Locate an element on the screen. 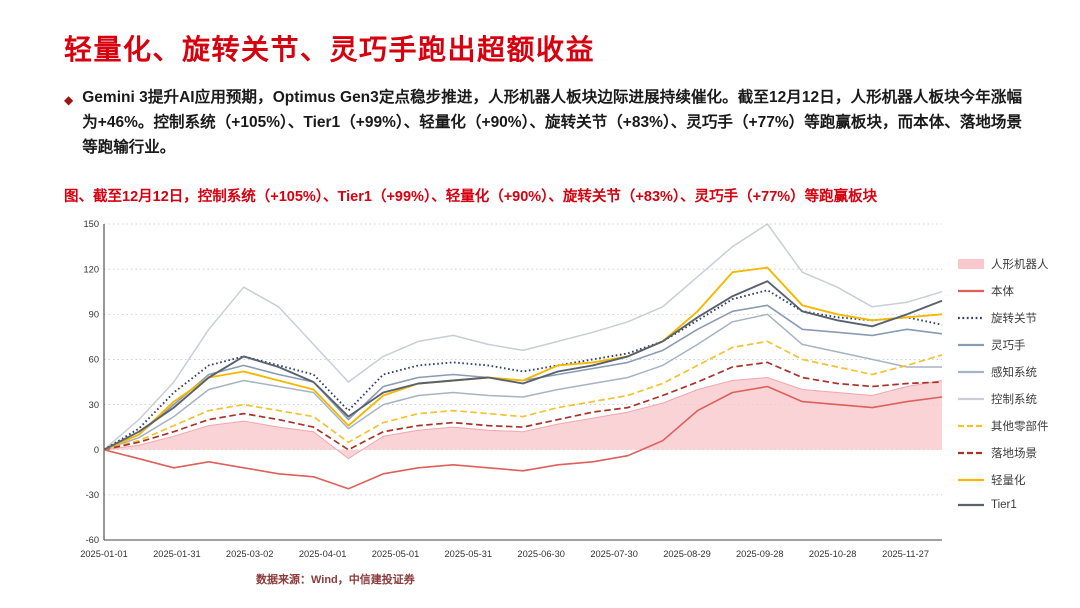 The height and width of the screenshot is (608, 1080). legend-item-旋转关节: 旋转关节 is located at coordinates (1019, 318).